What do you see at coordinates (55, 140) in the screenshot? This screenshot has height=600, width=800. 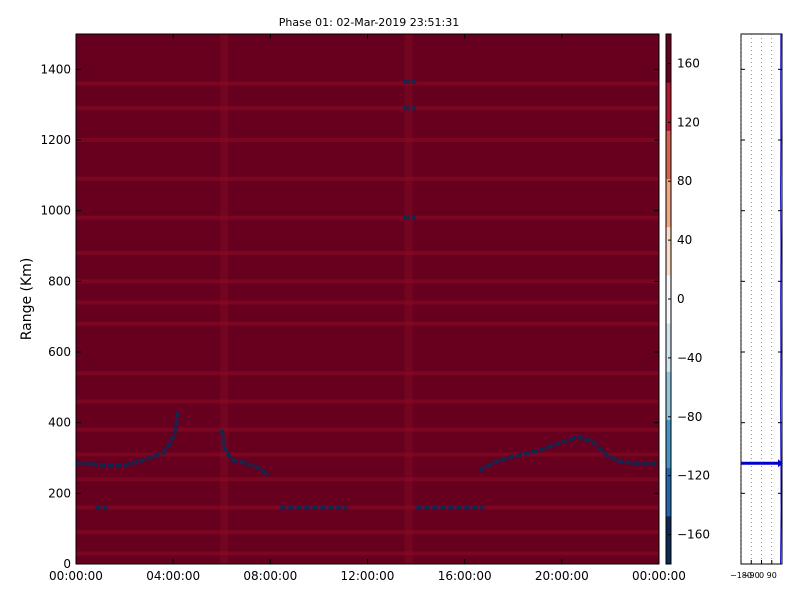 I see `y-tick-label: 1200` at bounding box center [55, 140].